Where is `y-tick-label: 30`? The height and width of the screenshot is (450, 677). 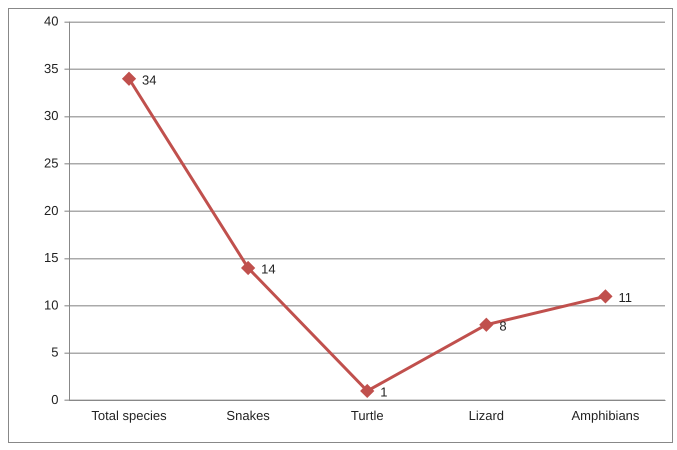 y-tick-label: 30 is located at coordinates (51, 116).